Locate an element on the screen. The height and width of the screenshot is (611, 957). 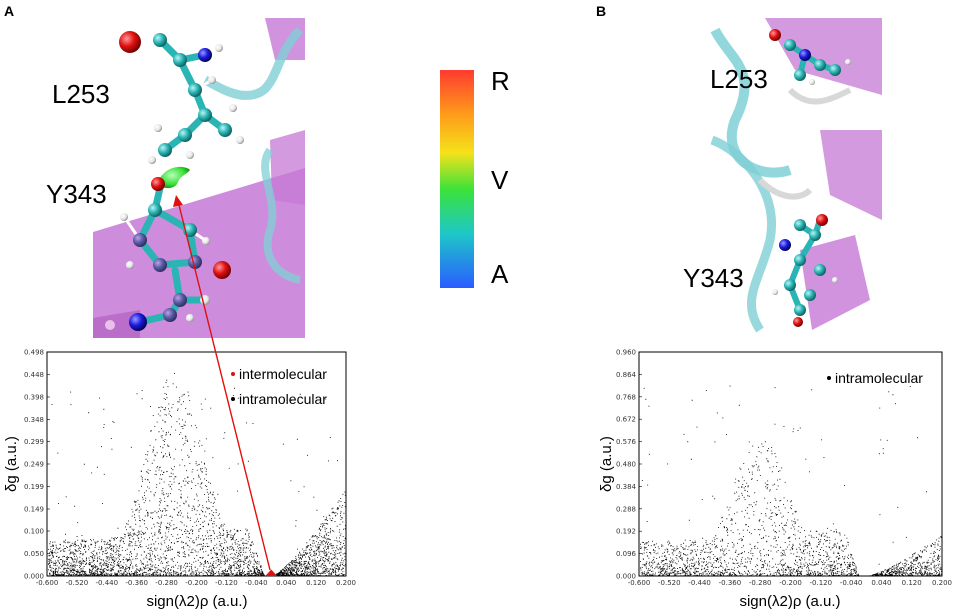
y-tick-label: 0.480 is located at coordinates (626, 465).